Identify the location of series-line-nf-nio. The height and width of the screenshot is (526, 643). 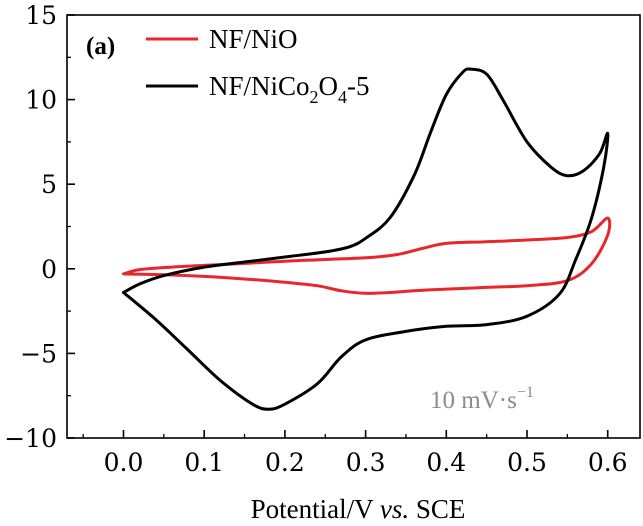
(367, 255).